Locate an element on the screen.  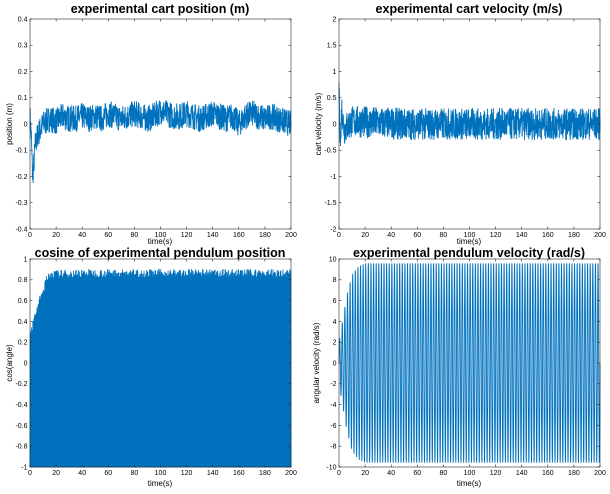
y-tick-label: -10 is located at coordinates (331, 467).